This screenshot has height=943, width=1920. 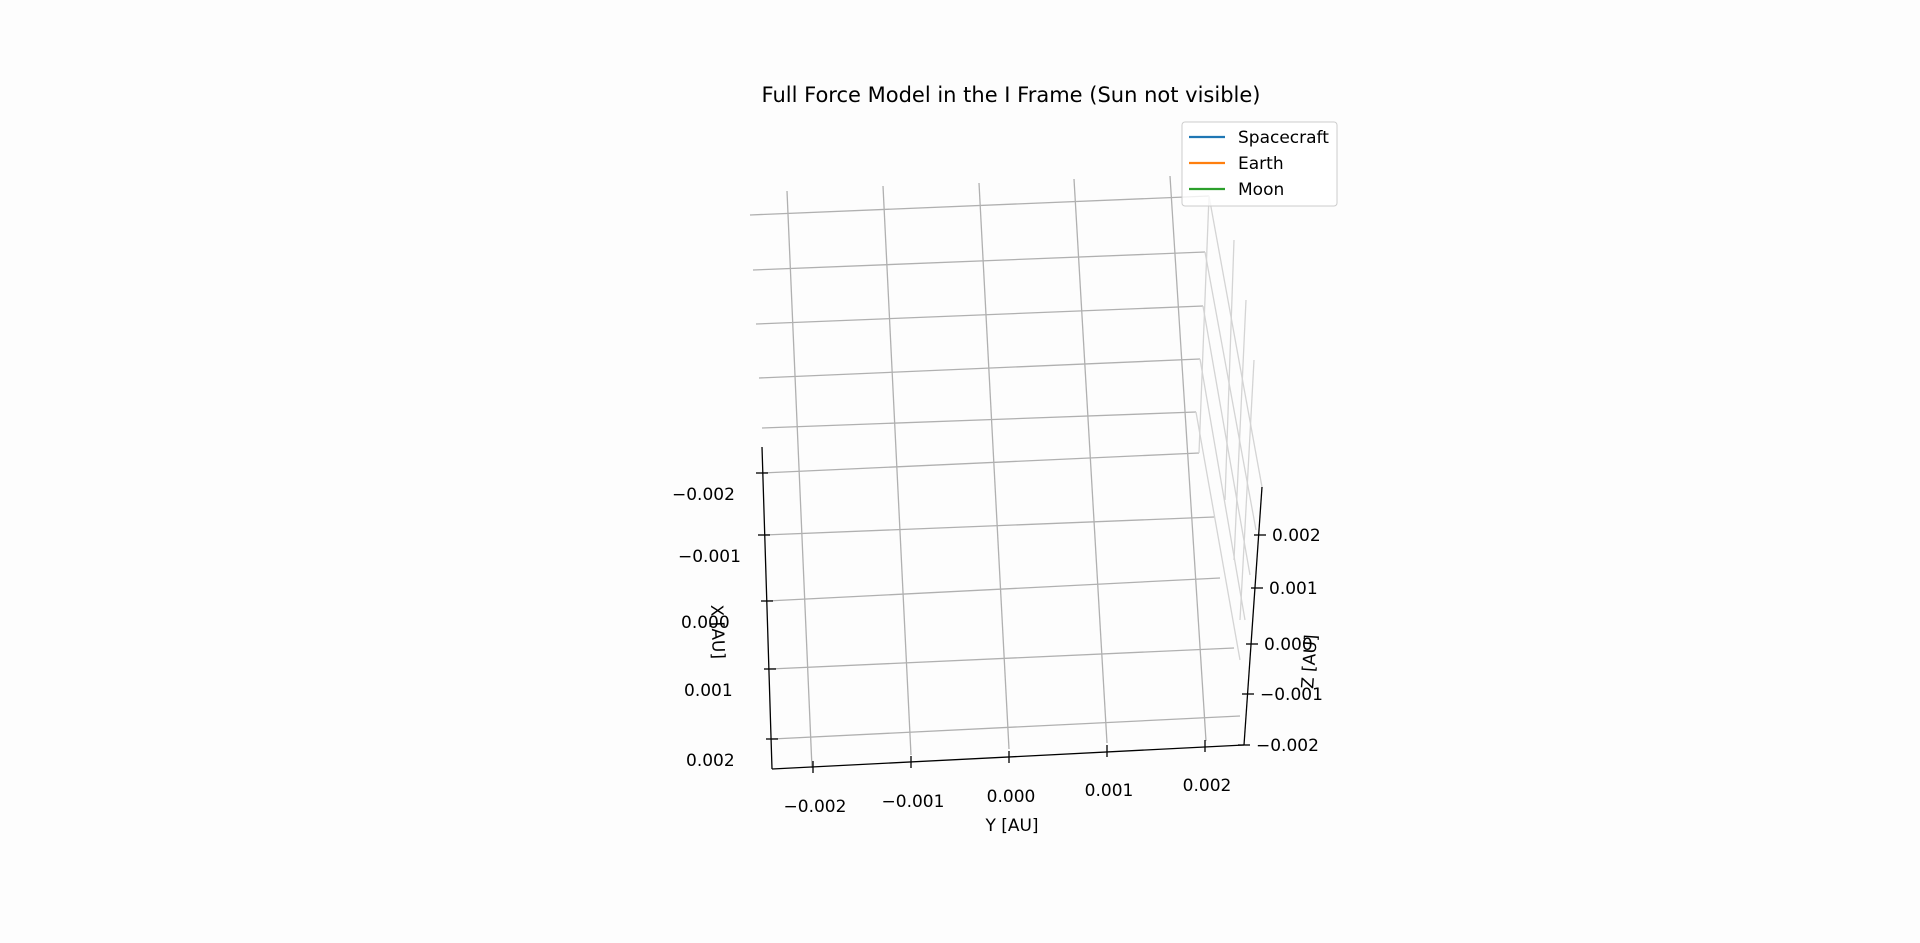 I want to click on x-tick-label: −0.001, so click(x=709, y=557).